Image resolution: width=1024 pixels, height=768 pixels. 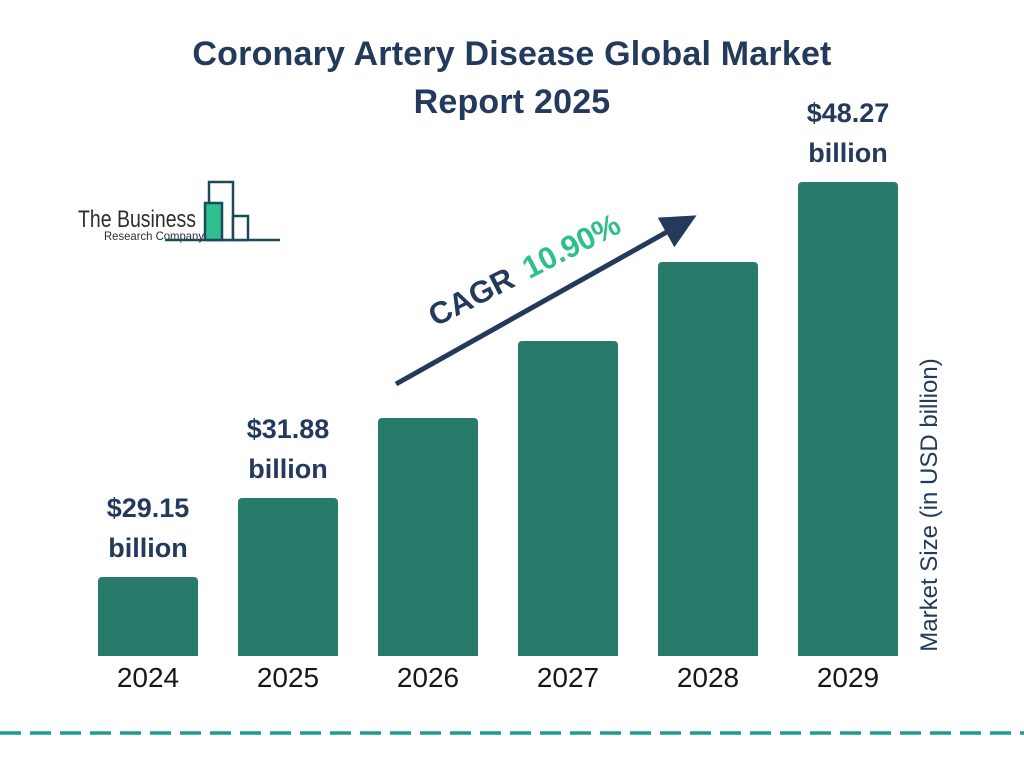 I want to click on bar-2024, so click(x=148, y=616).